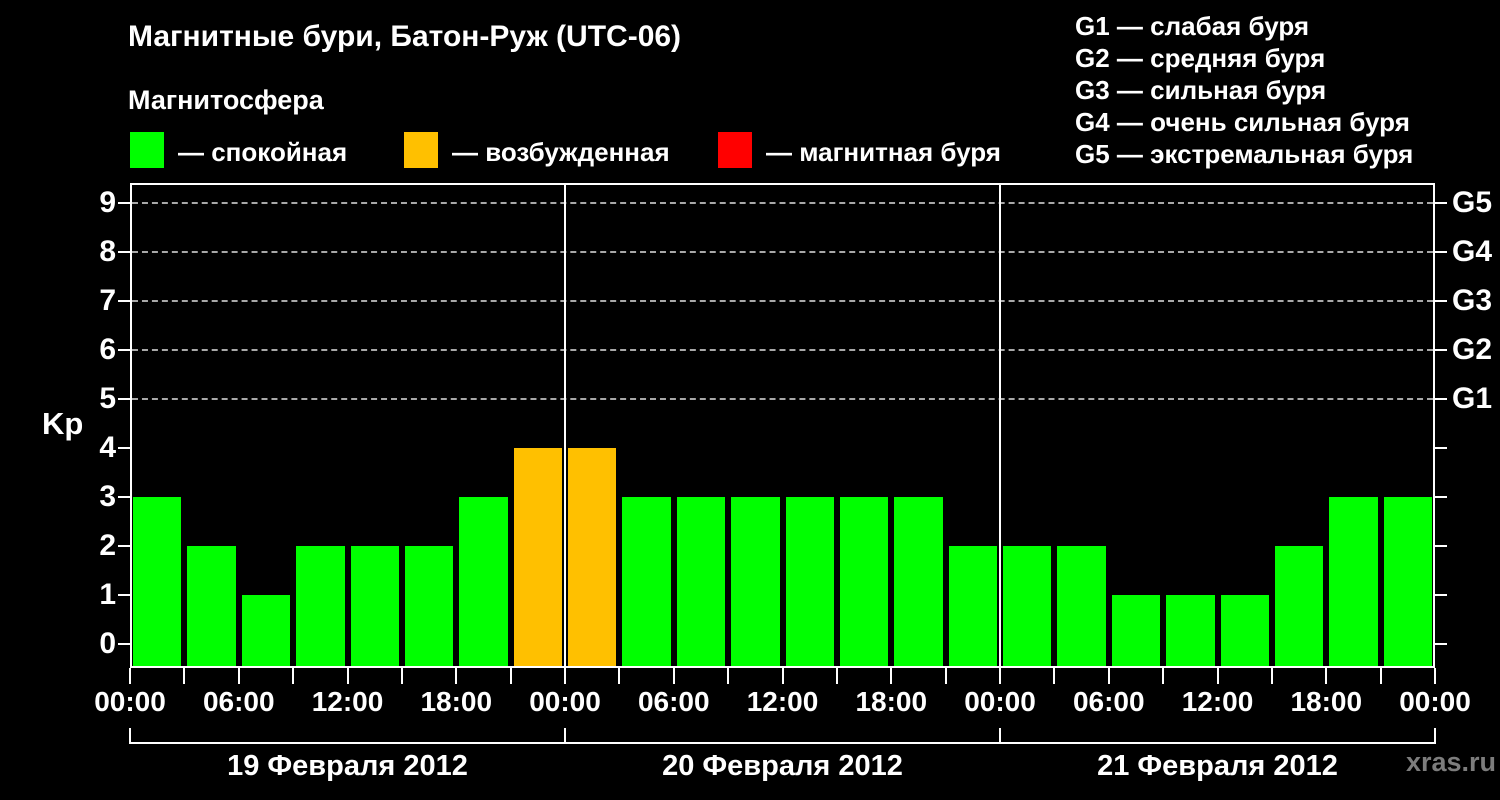 The width and height of the screenshot is (1500, 800). I want to click on storm-scale-g1: G1 — слабая буря, so click(1192, 26).